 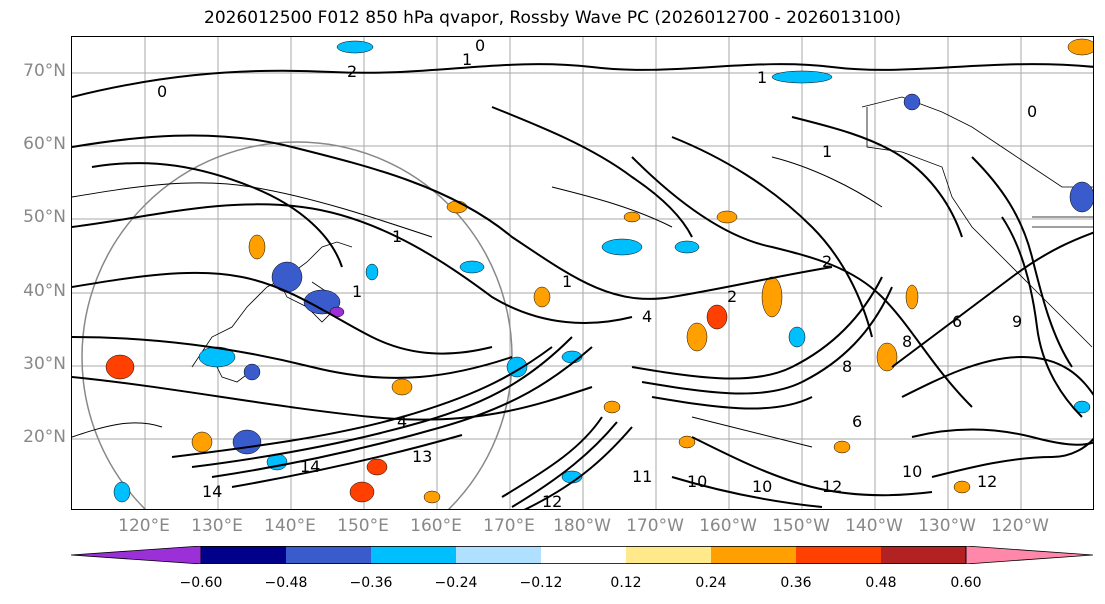 What do you see at coordinates (44, 364) in the screenshot?
I see `lat-label-30n: 30°N` at bounding box center [44, 364].